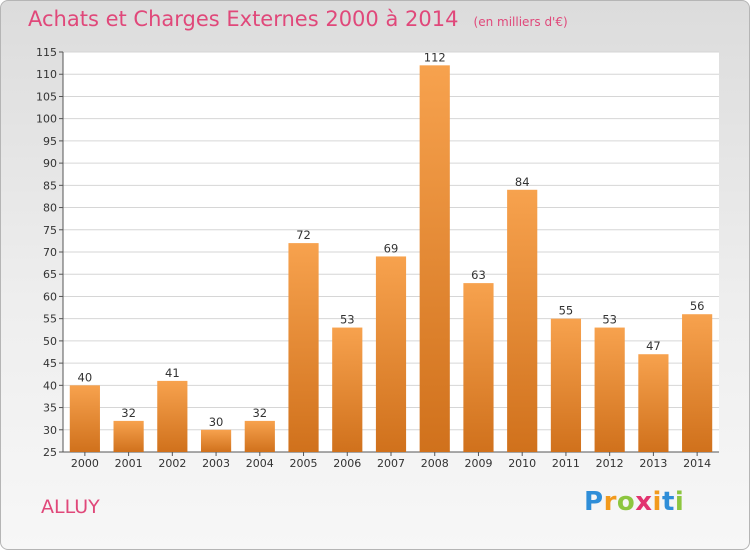 The image size is (750, 550). I want to click on place-name: ALLUY, so click(70, 507).